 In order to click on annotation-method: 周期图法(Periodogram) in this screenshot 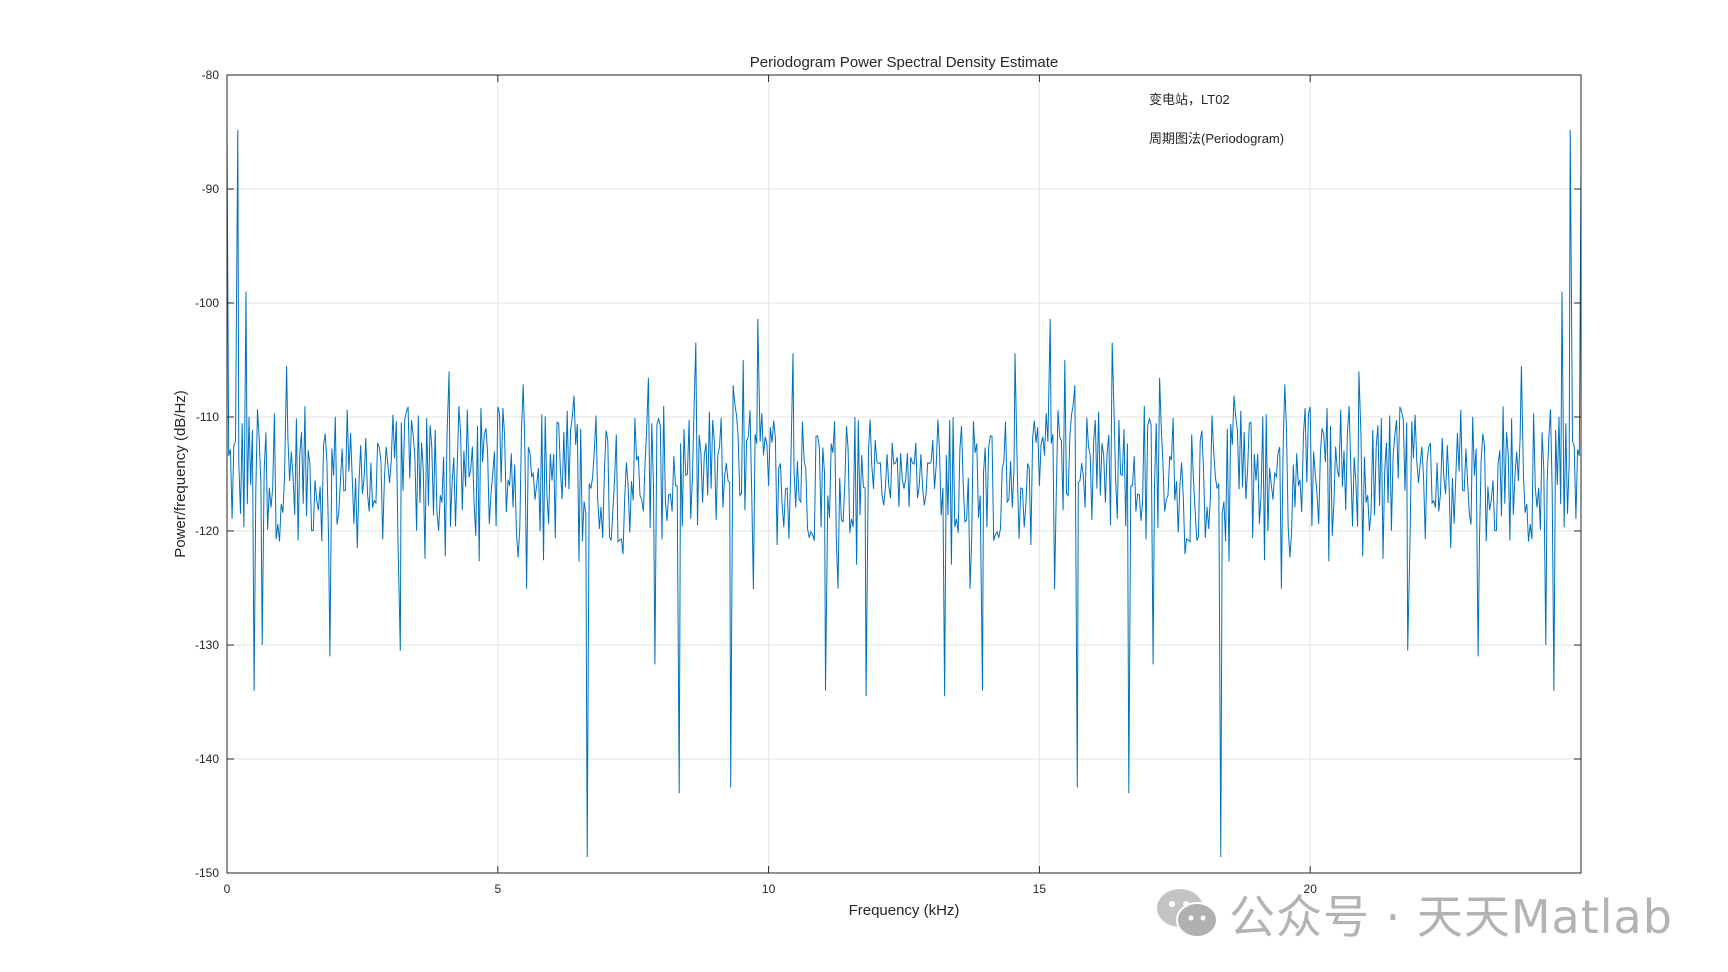, I will do `click(1216, 138)`.